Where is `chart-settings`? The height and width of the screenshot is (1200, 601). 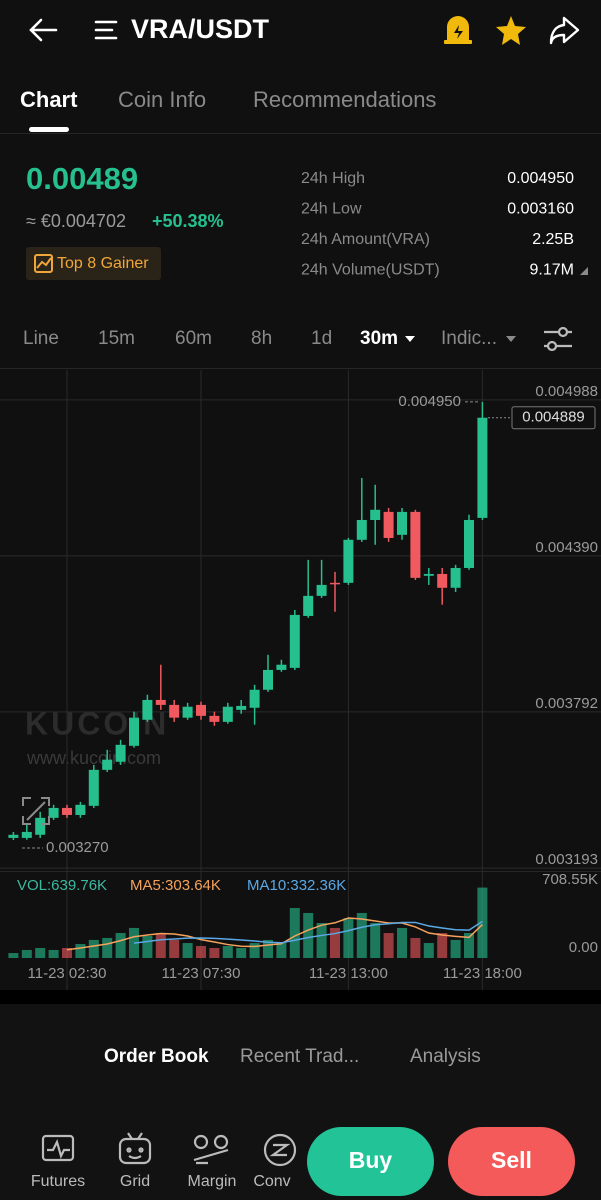 chart-settings is located at coordinates (558, 339).